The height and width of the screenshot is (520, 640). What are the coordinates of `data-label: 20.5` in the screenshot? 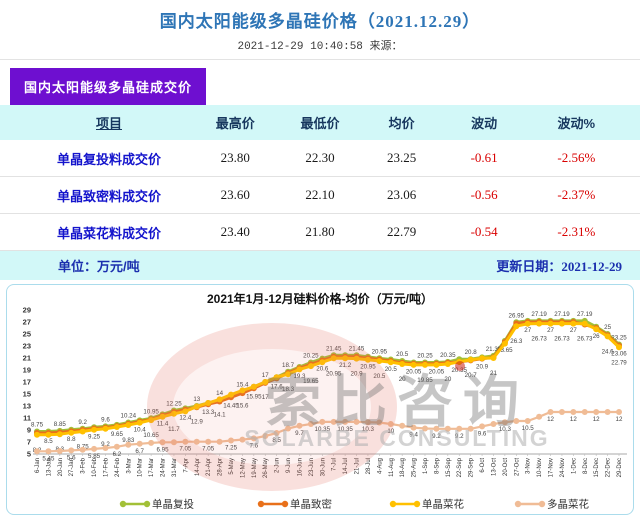 It's located at (391, 369).